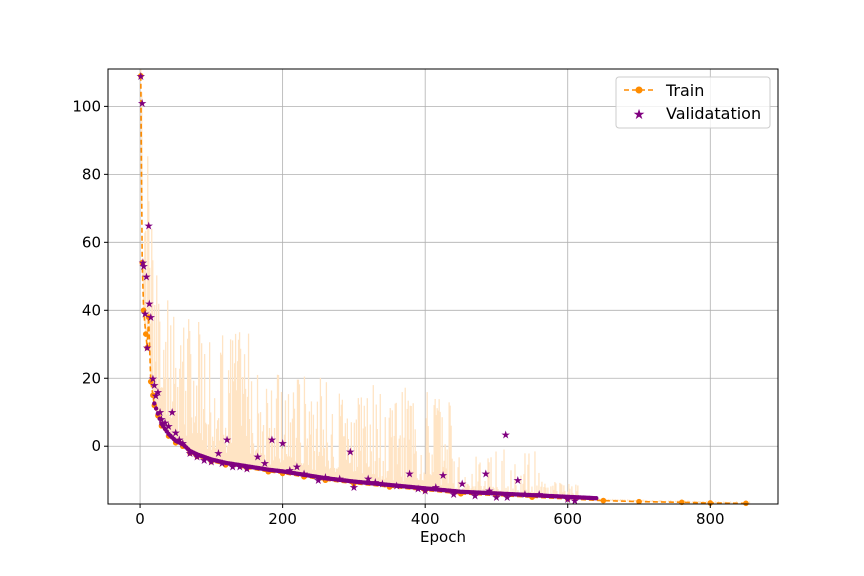 This screenshot has height=576, width=864. I want to click on y-tick-label: 60, so click(91, 242).